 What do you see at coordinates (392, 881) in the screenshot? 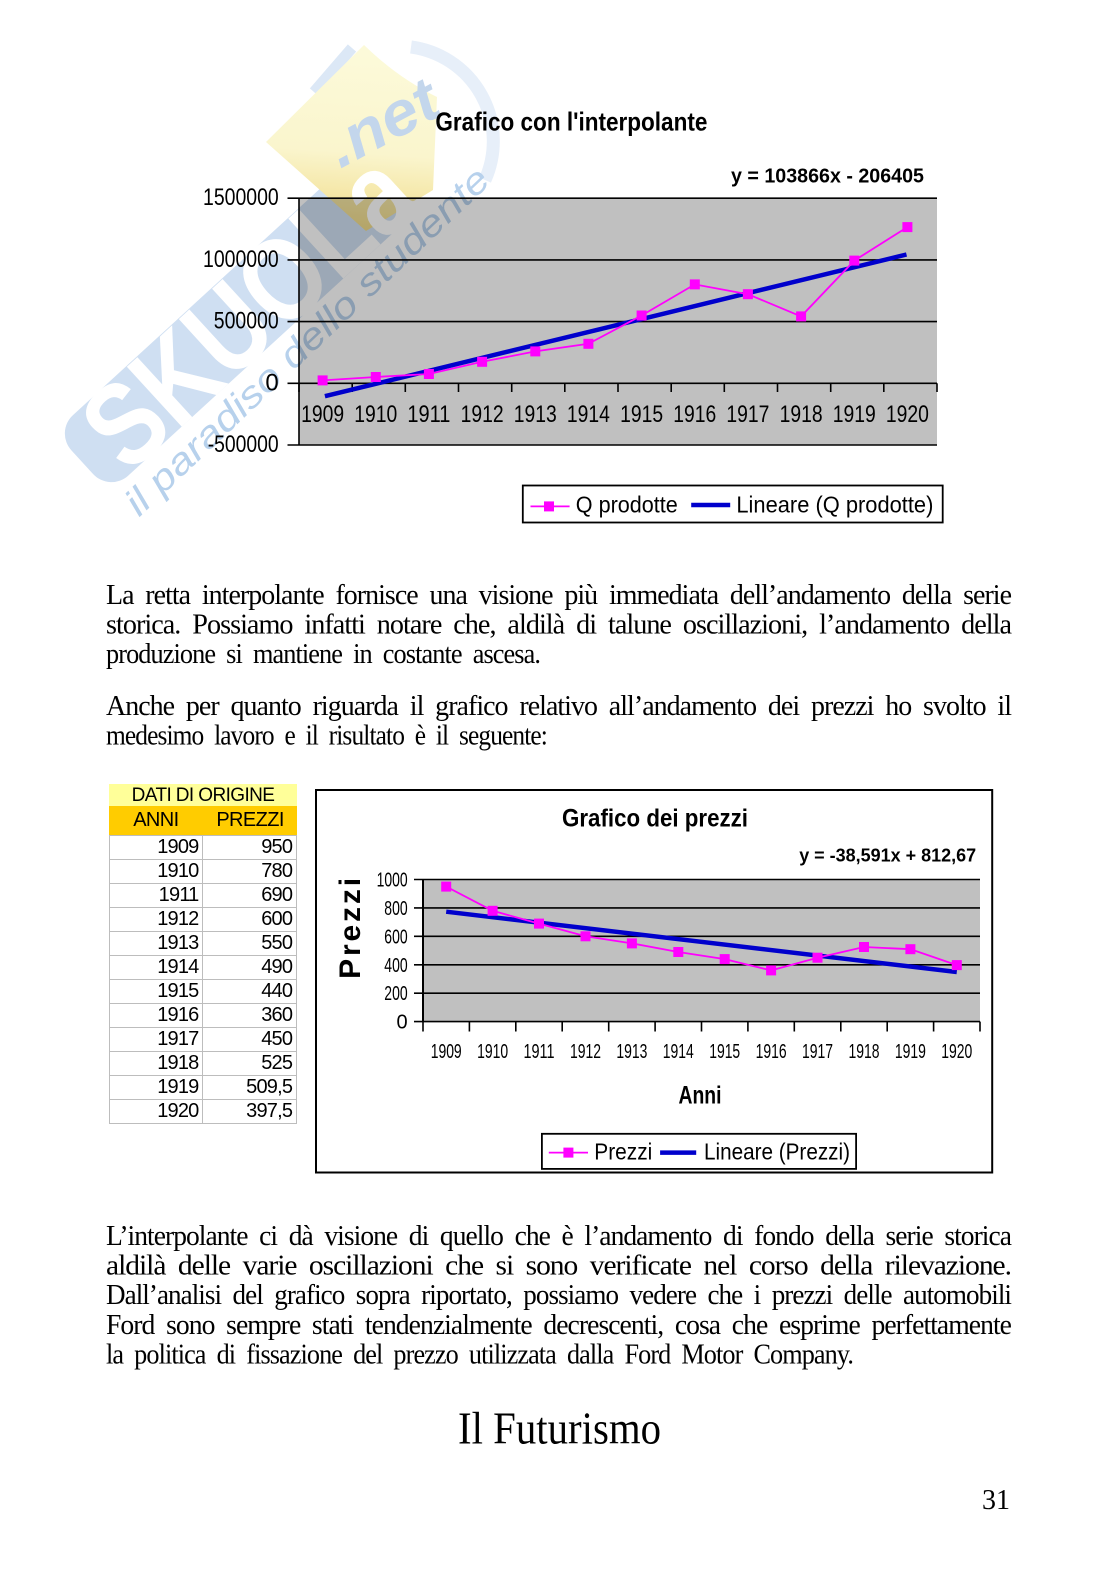
I see `svg-text: 1000` at bounding box center [392, 881].